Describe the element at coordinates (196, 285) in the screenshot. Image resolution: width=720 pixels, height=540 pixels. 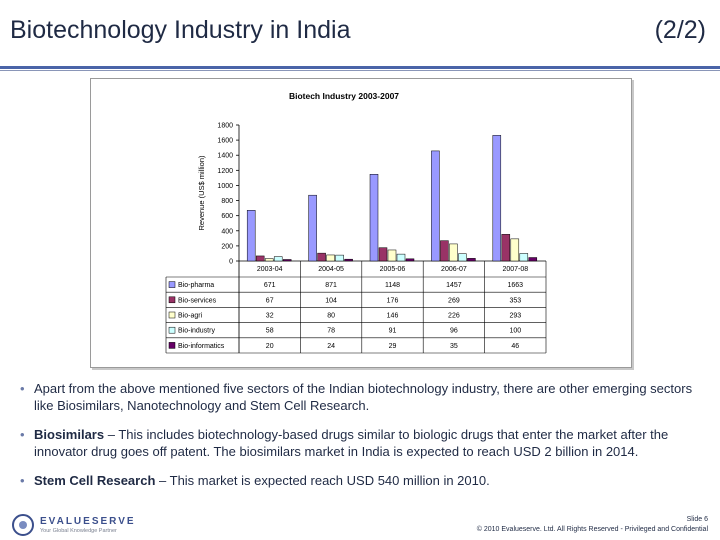
I see `legend-label: Bio-pharma` at that location.